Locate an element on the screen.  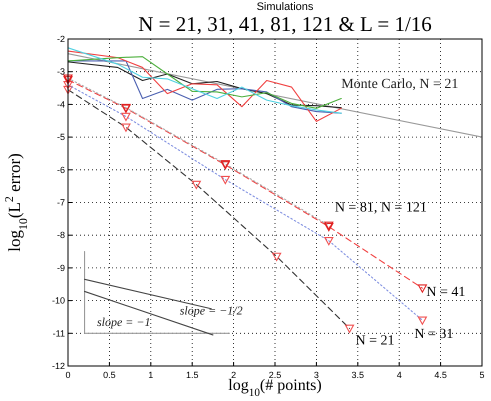
x-tick-label: 1.5 is located at coordinates (192, 375).